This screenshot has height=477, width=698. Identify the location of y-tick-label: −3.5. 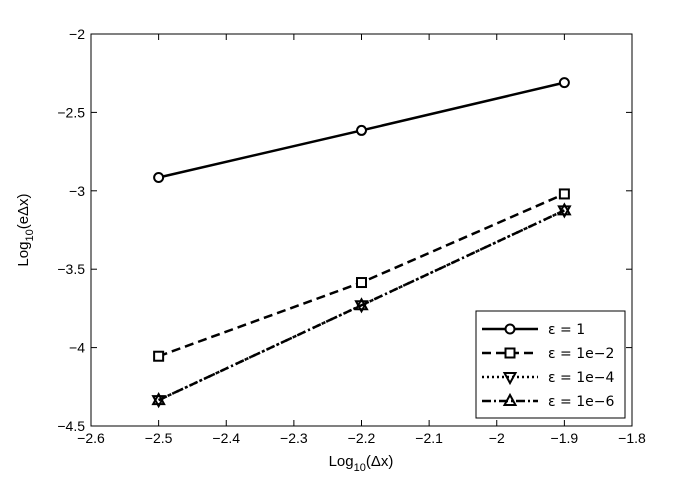
(71, 269).